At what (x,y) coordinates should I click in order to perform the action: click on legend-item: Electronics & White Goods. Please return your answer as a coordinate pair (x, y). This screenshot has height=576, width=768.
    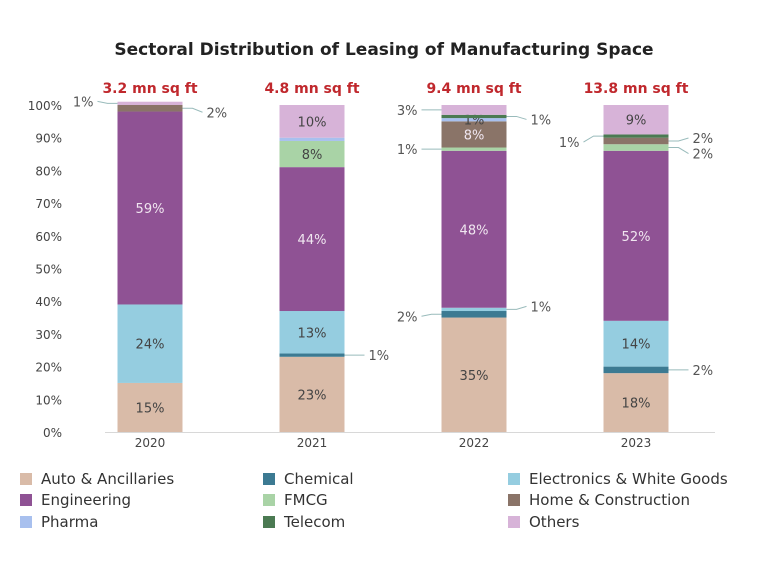
    Looking at the image, I should click on (618, 479).